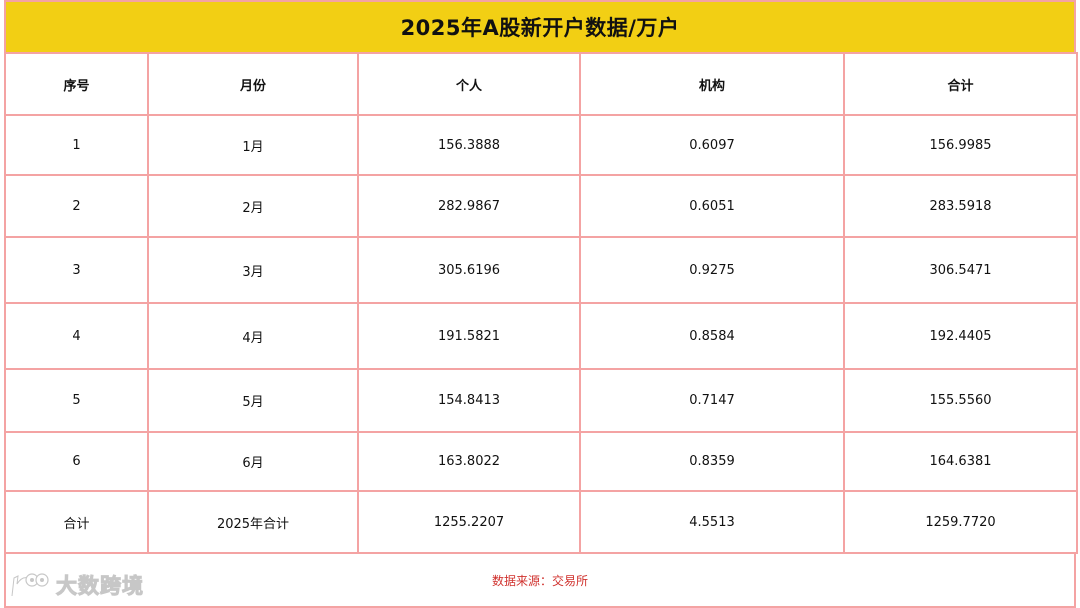 Image resolution: width=1080 pixels, height=608 pixels. I want to click on cell-individual: 156.3888, so click(469, 145).